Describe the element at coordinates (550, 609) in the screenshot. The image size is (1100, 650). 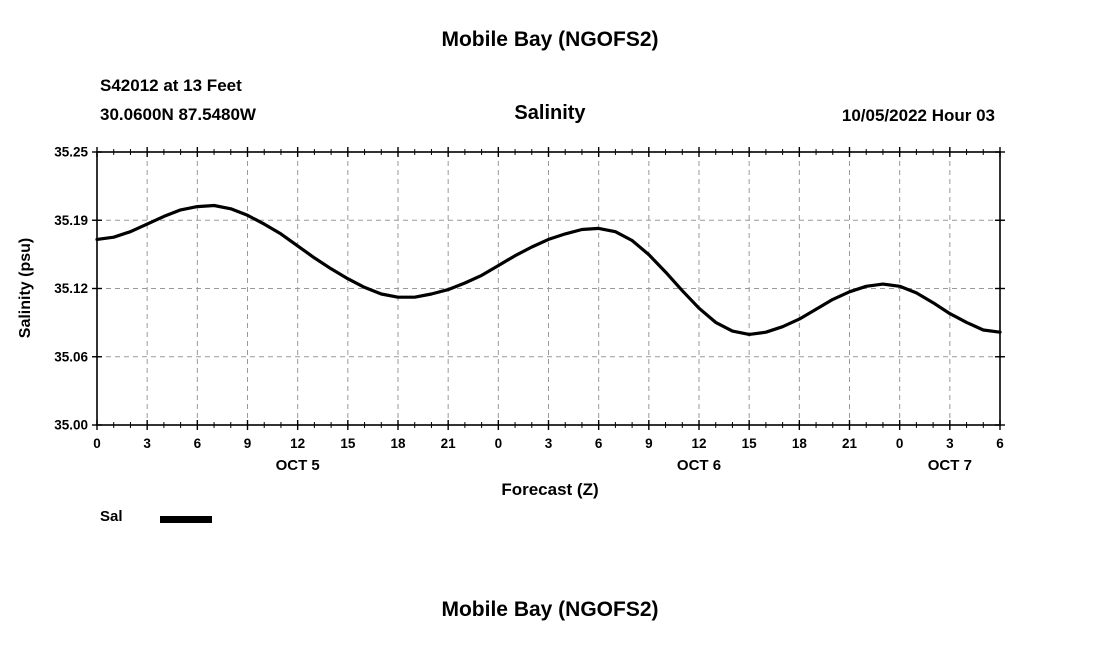
I see `page-title-bottom: Mobile Bay (NGOFS2)` at that location.